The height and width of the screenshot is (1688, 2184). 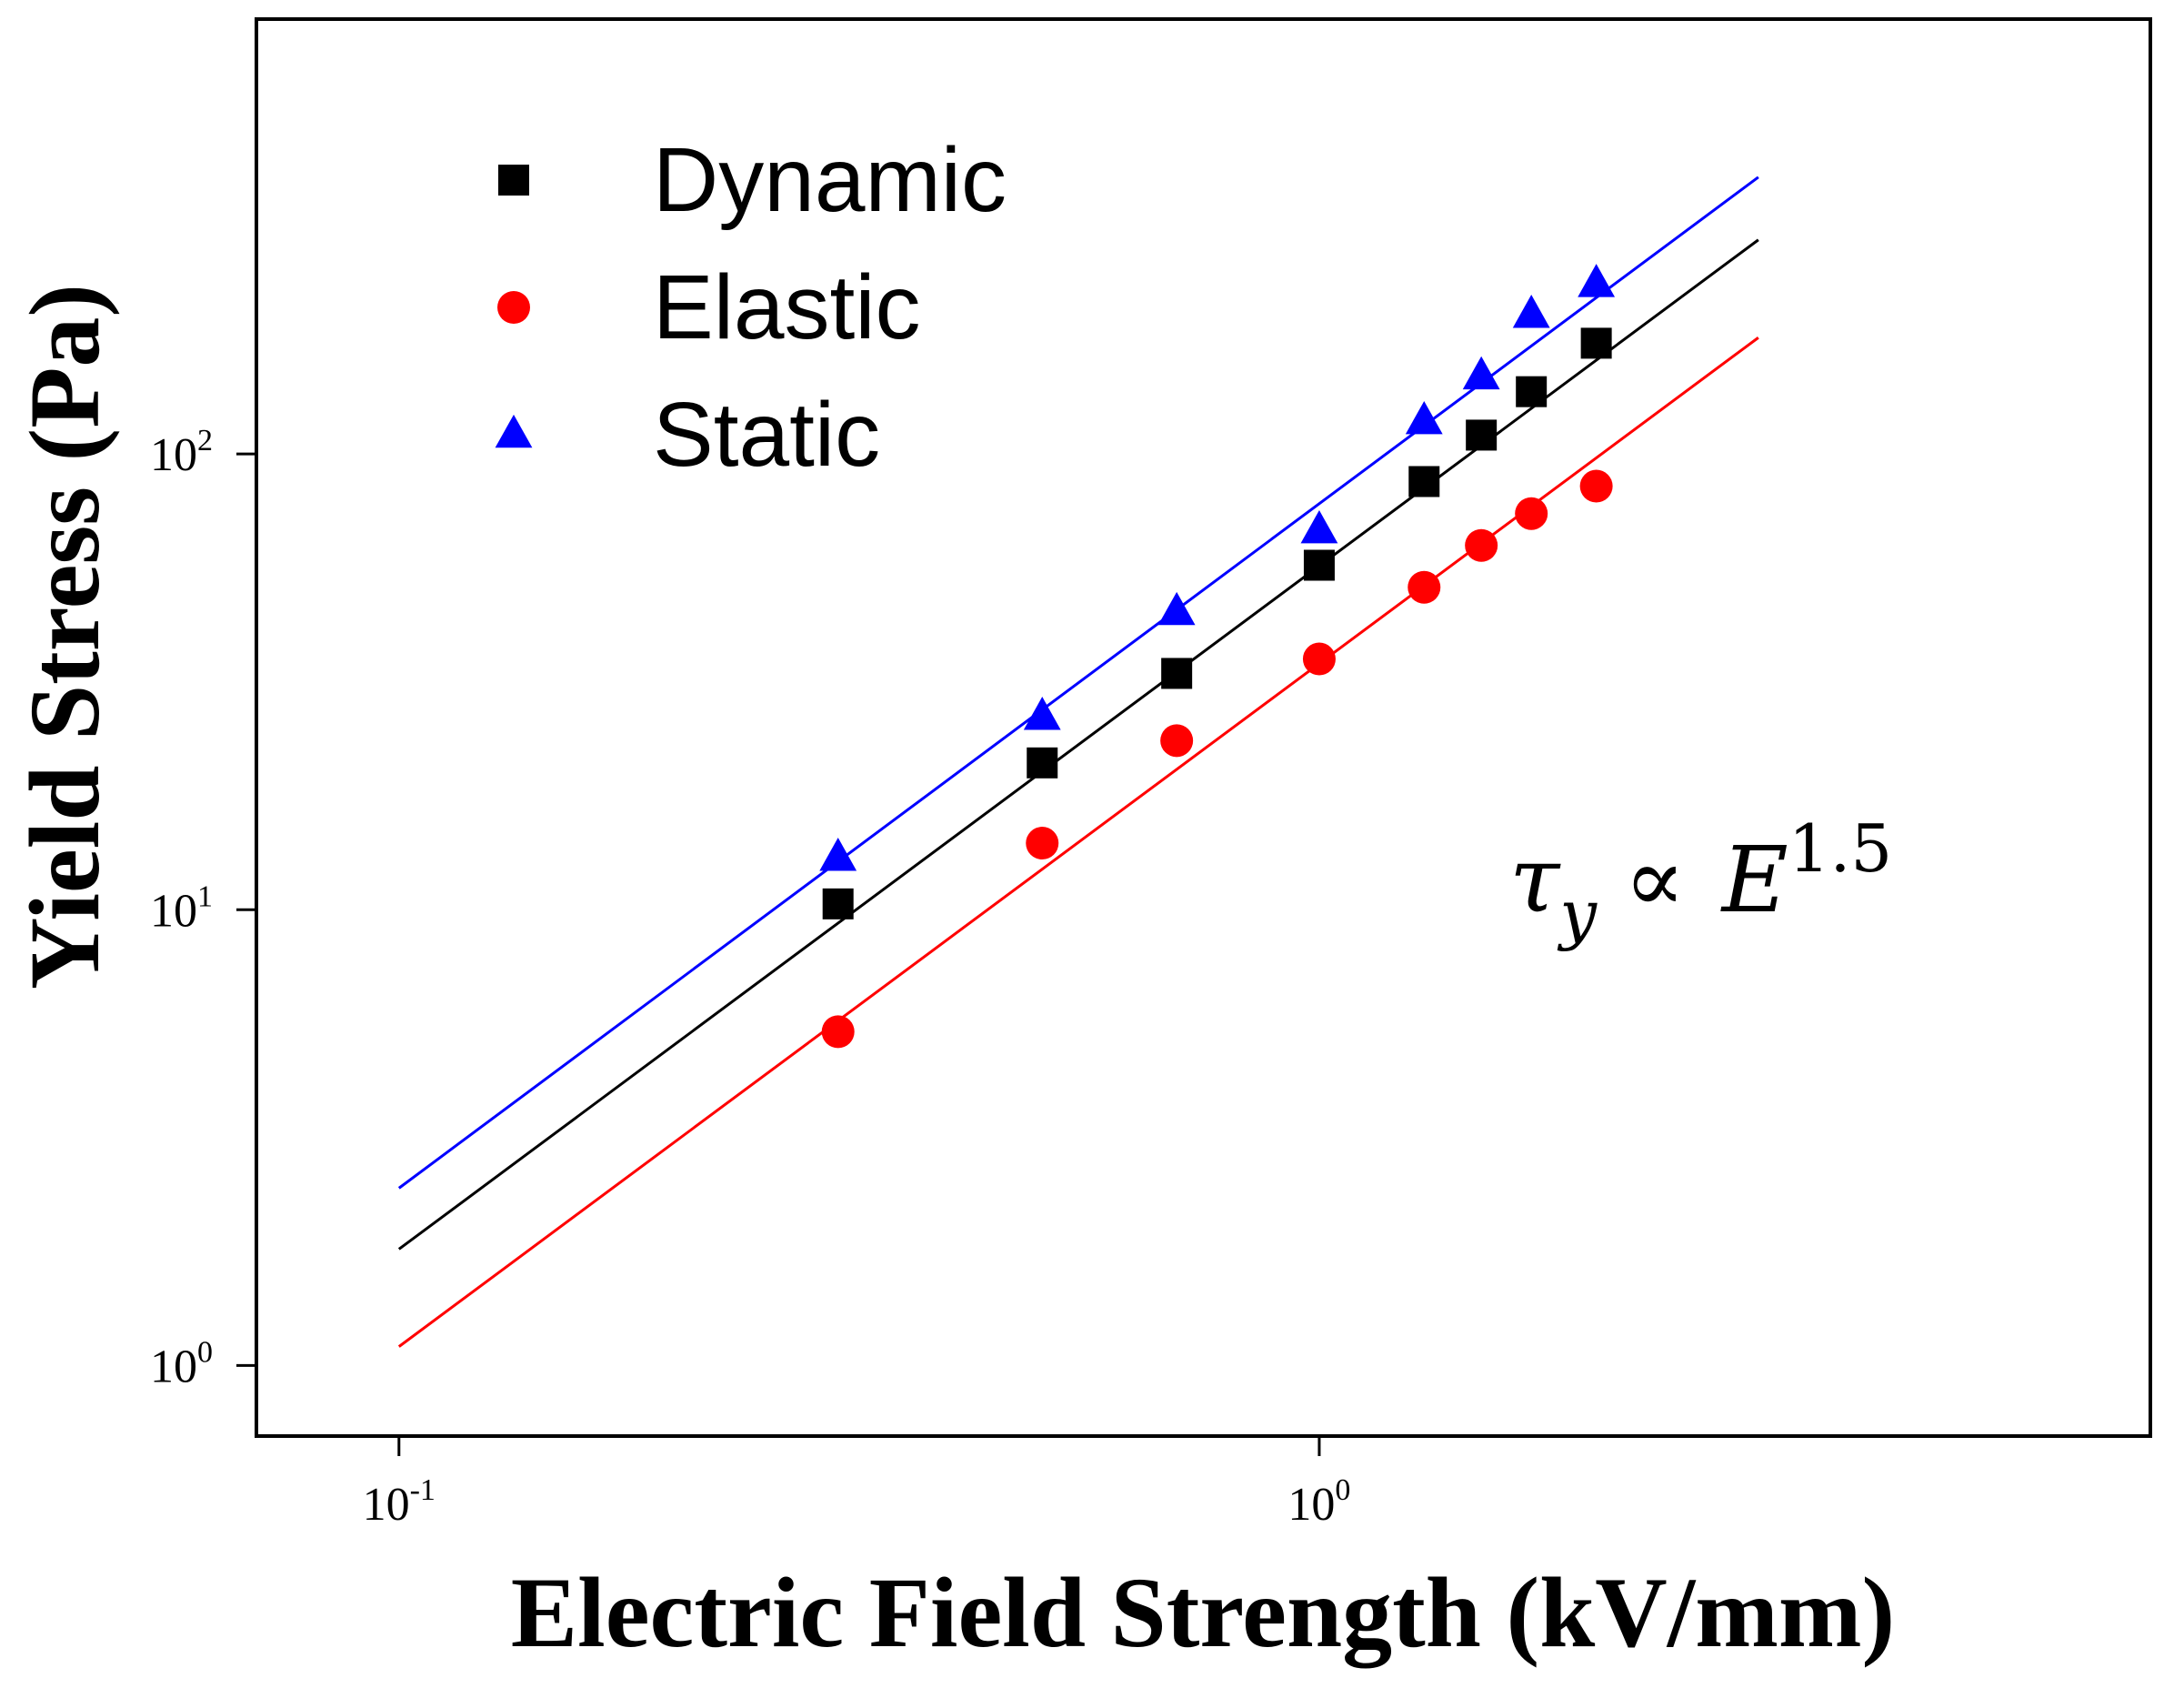 What do you see at coordinates (1318, 1502) in the screenshot?
I see `x-tick-label: 10⁰` at bounding box center [1318, 1502].